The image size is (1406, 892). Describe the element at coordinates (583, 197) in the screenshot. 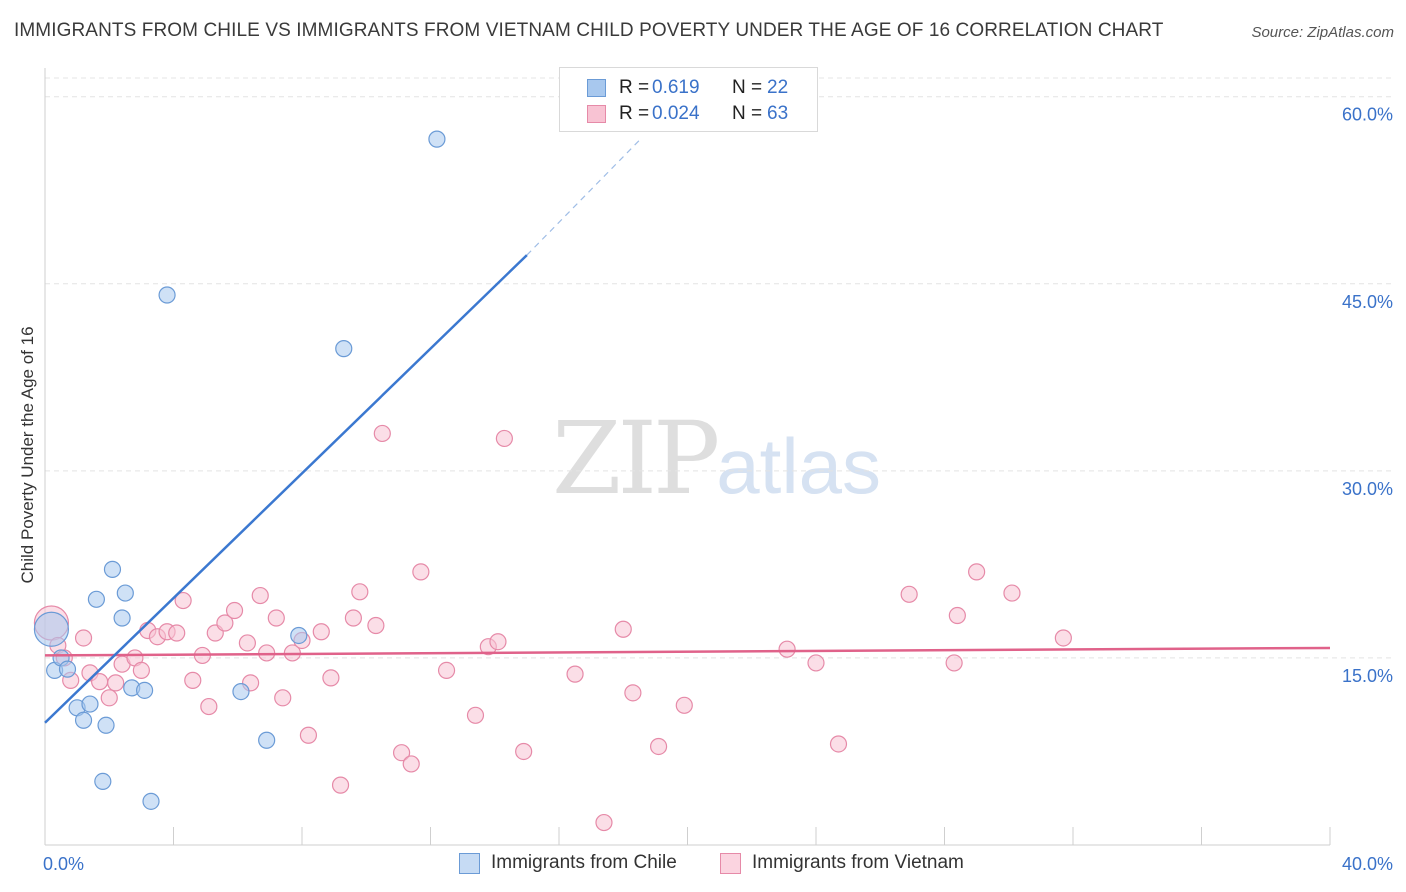

I see `trend-line-chile-extension` at that location.